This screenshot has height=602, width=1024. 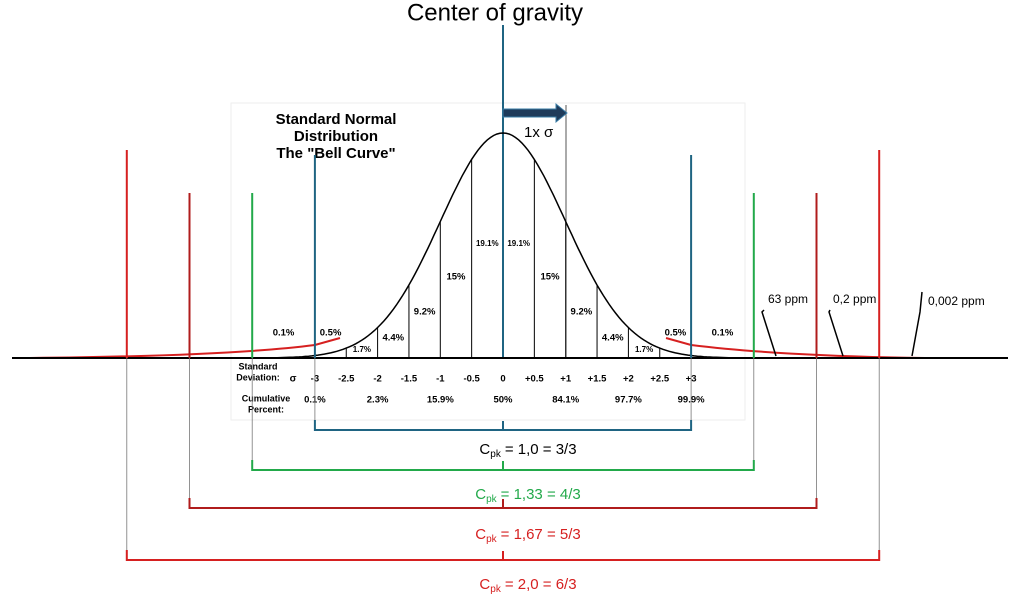 What do you see at coordinates (293, 379) in the screenshot?
I see `axis-symbol: σ` at bounding box center [293, 379].